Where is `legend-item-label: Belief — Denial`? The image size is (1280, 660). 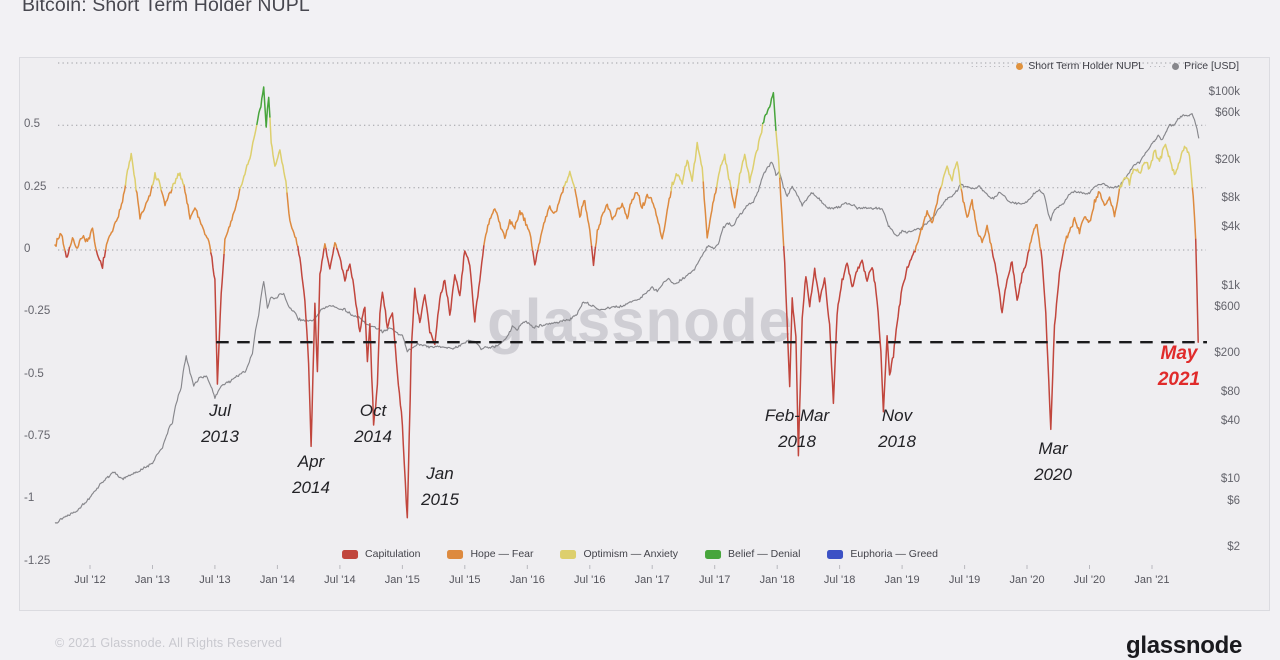
legend-item-label: Belief — Denial is located at coordinates (764, 554).